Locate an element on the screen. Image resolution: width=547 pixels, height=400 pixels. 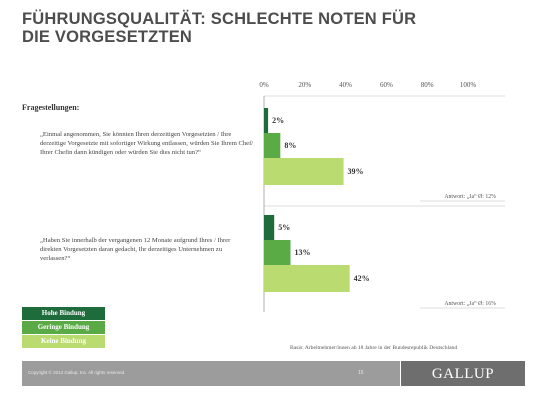
x-tick-label: 80% is located at coordinates (427, 85).